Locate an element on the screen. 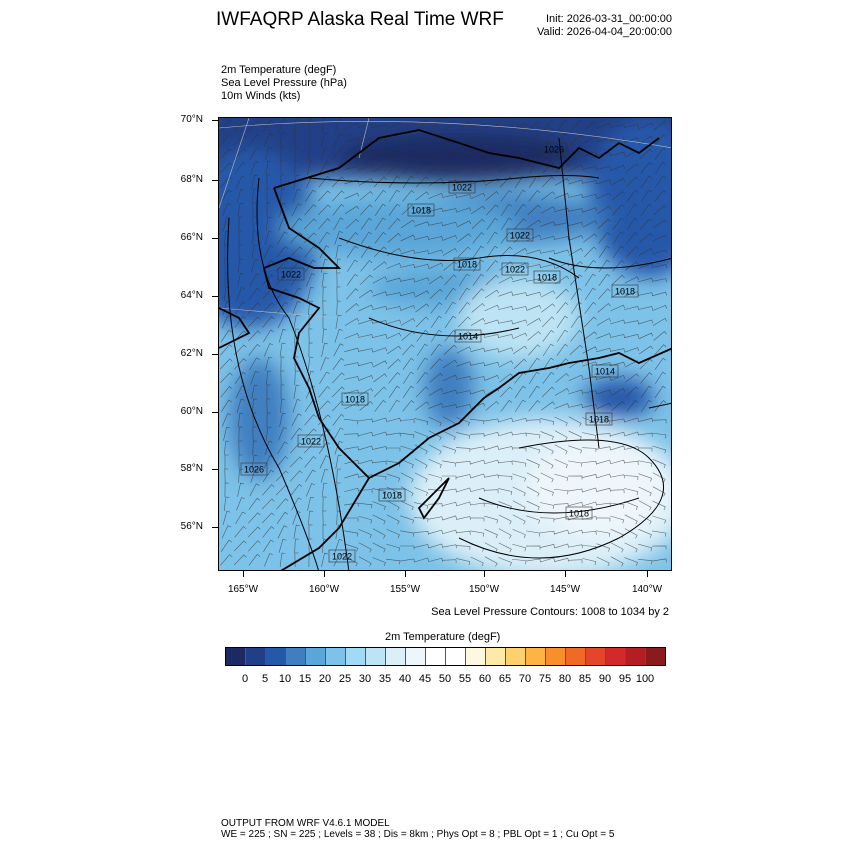 The image size is (850, 850). colorbar-label: 85 is located at coordinates (585, 679).